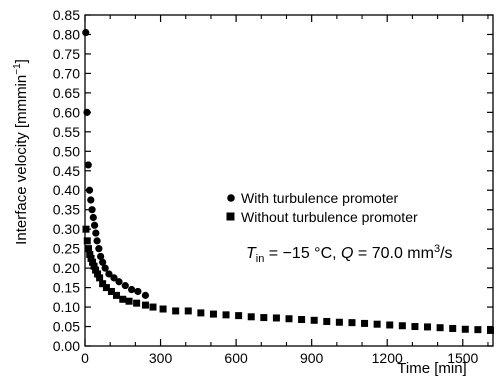 This screenshot has height=383, width=498. Describe the element at coordinates (251, 253) in the screenshot. I see `annotation-t: T` at that location.